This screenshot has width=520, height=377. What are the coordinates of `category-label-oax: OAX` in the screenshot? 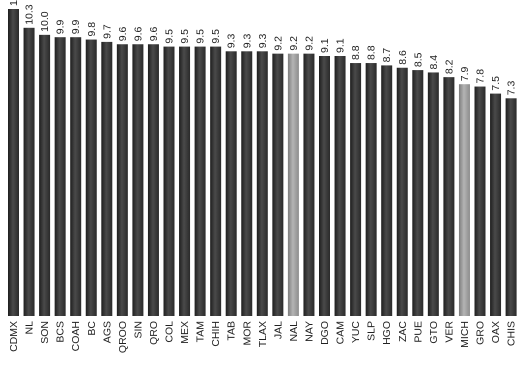 It's located at (496, 332).